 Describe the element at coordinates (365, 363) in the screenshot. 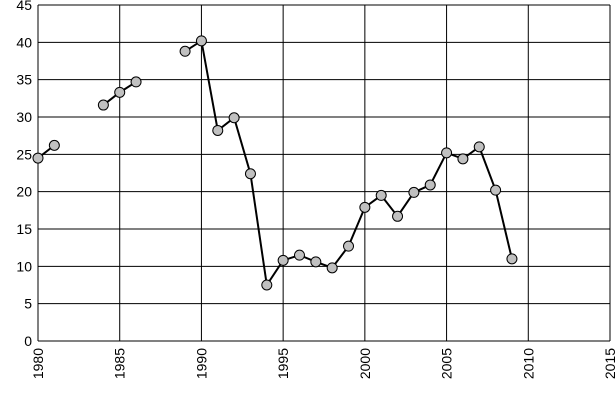

I see `x-tick-label: 2000` at that location.